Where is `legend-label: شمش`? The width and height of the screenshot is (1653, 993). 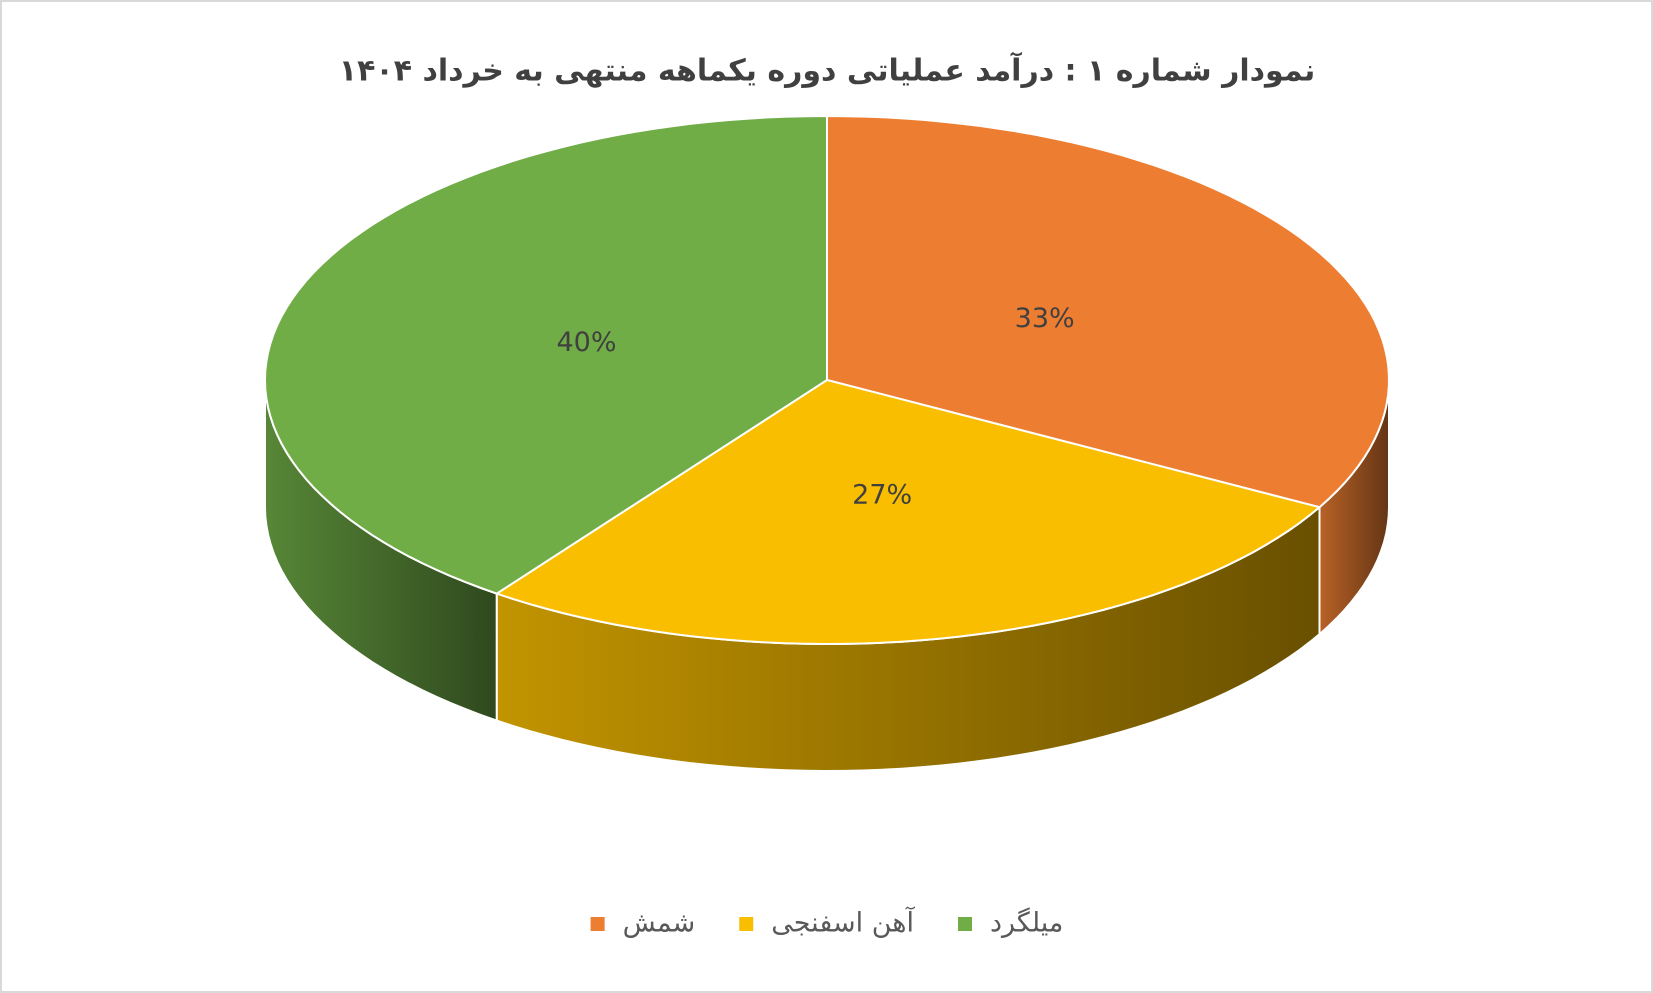 legend-label: شمش is located at coordinates (659, 923).